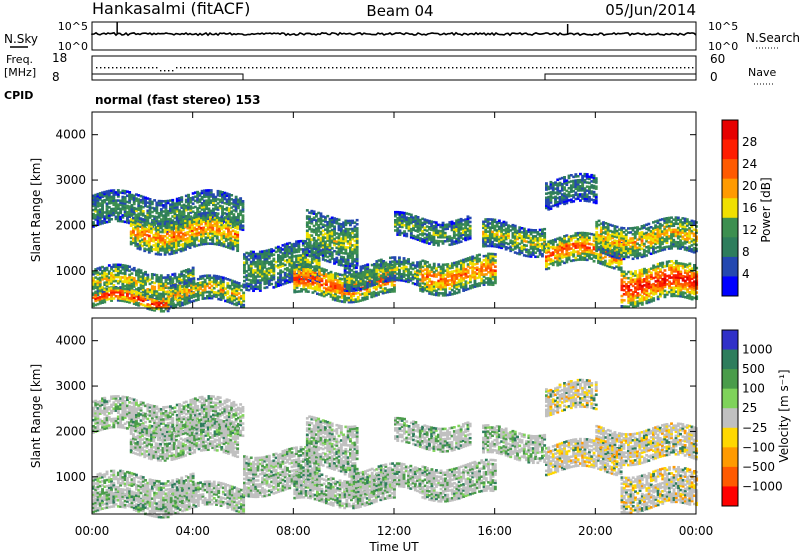  I want to click on noise-left-label: N.Sky, so click(21, 39).